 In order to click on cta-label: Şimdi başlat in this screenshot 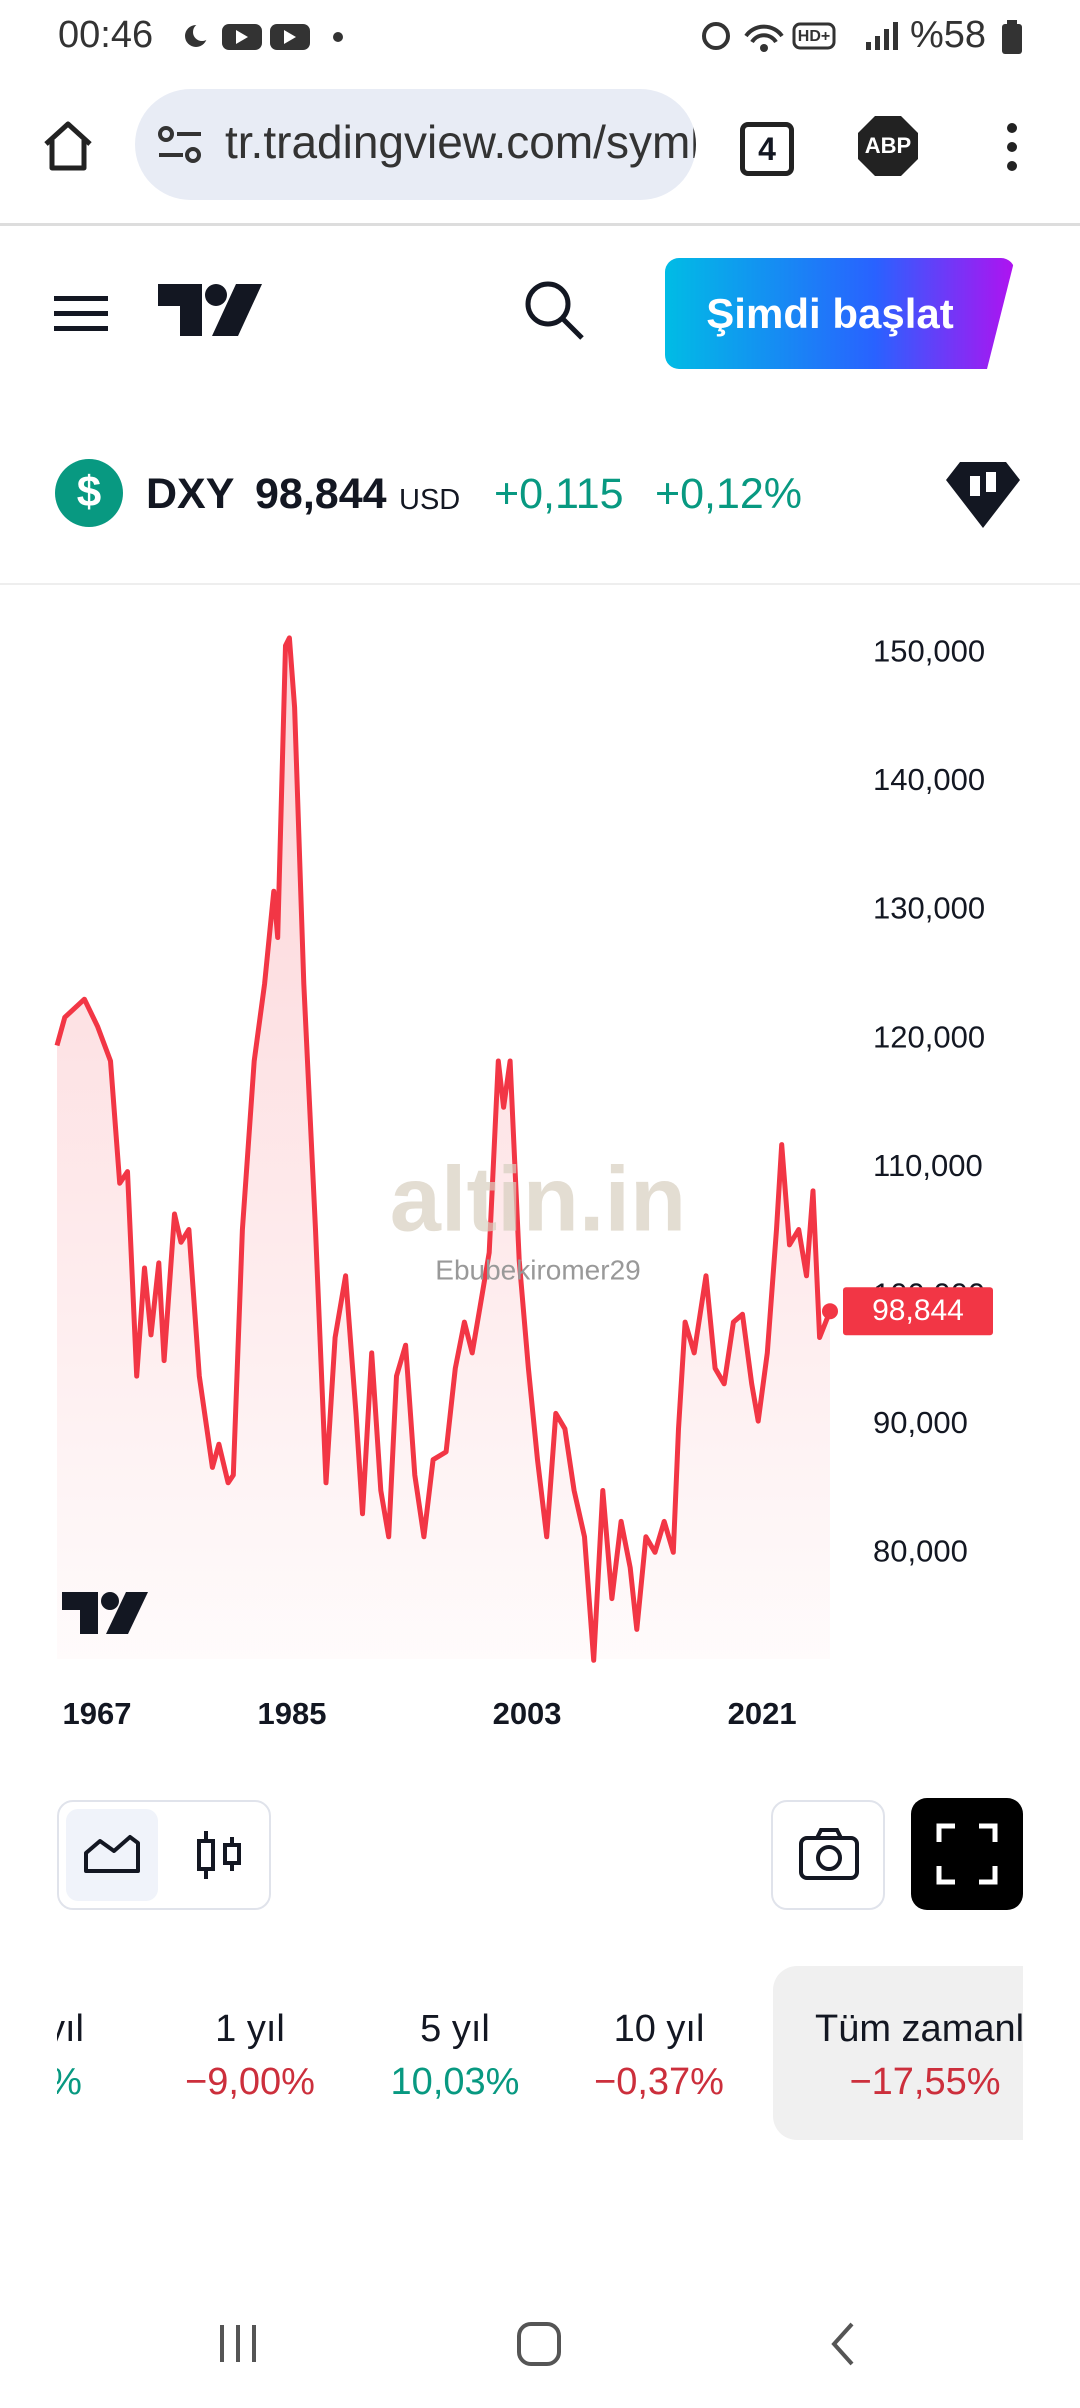, I will do `click(830, 313)`.